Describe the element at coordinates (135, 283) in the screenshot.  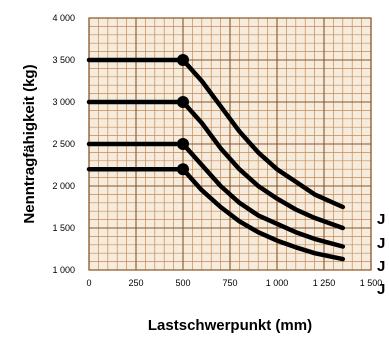
I see `x-tick-label: 250` at that location.